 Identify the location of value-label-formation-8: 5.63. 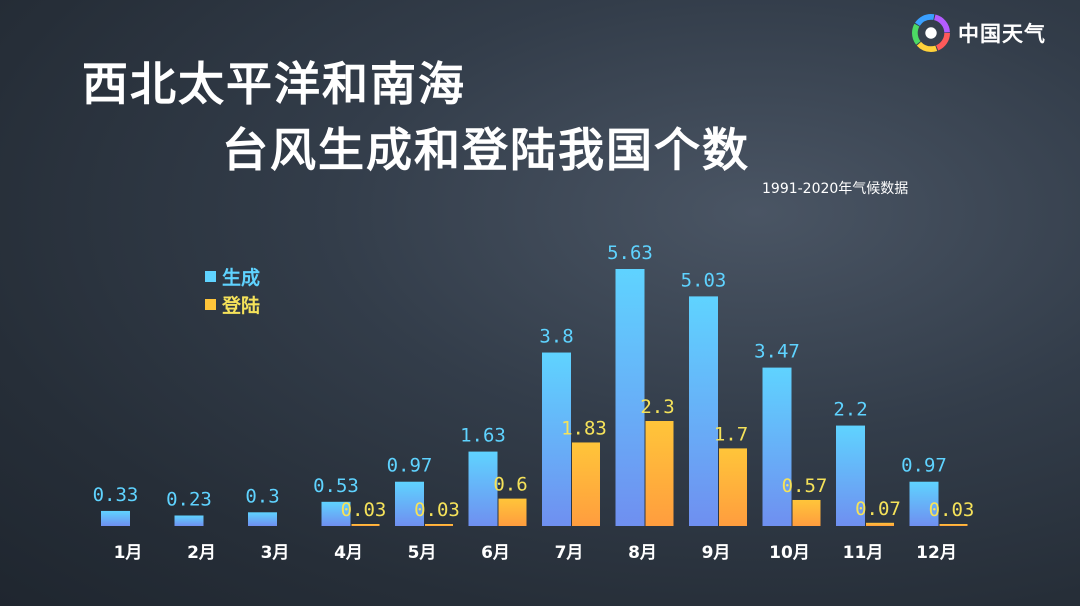
(630, 253).